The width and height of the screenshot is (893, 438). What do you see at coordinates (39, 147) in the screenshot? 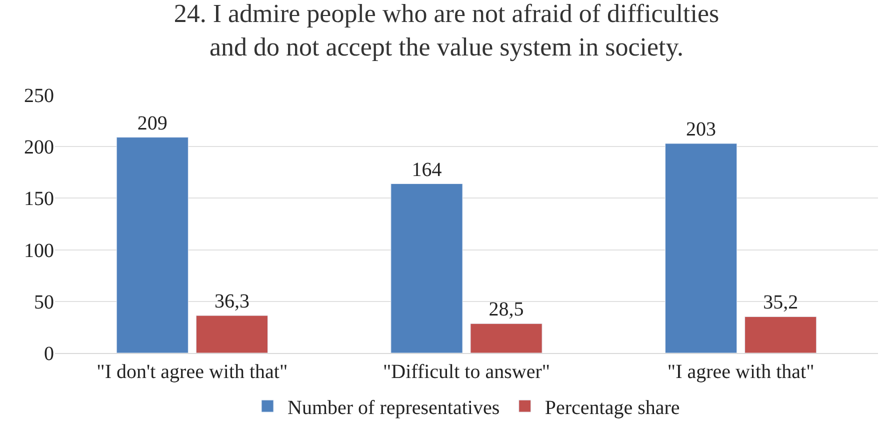
I see `y-tick-label: 200` at bounding box center [39, 147].